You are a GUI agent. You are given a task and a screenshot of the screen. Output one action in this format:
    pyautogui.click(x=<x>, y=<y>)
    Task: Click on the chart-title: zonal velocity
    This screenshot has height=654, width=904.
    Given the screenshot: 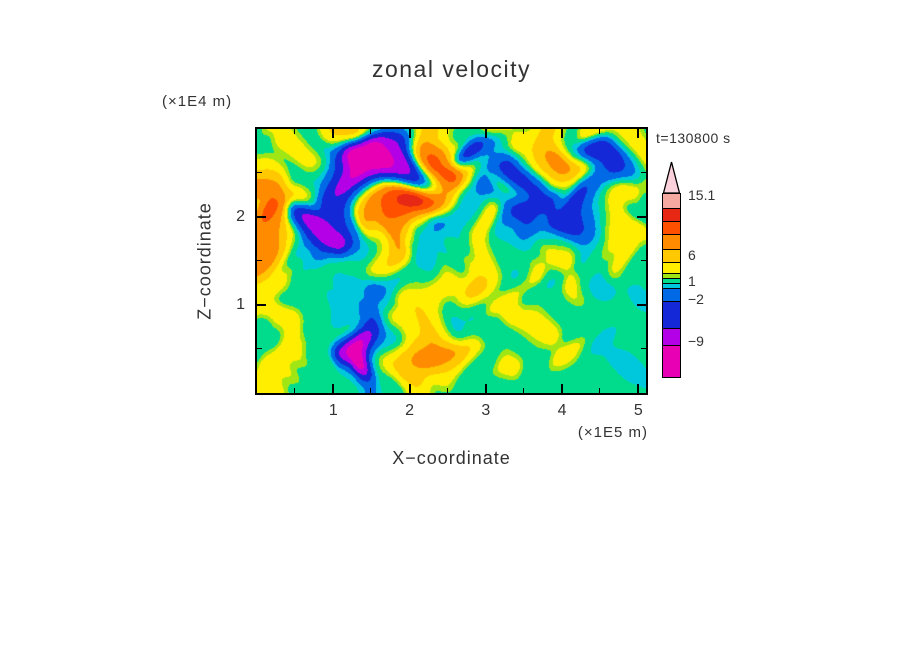 What is the action you would take?
    pyautogui.click(x=451, y=69)
    